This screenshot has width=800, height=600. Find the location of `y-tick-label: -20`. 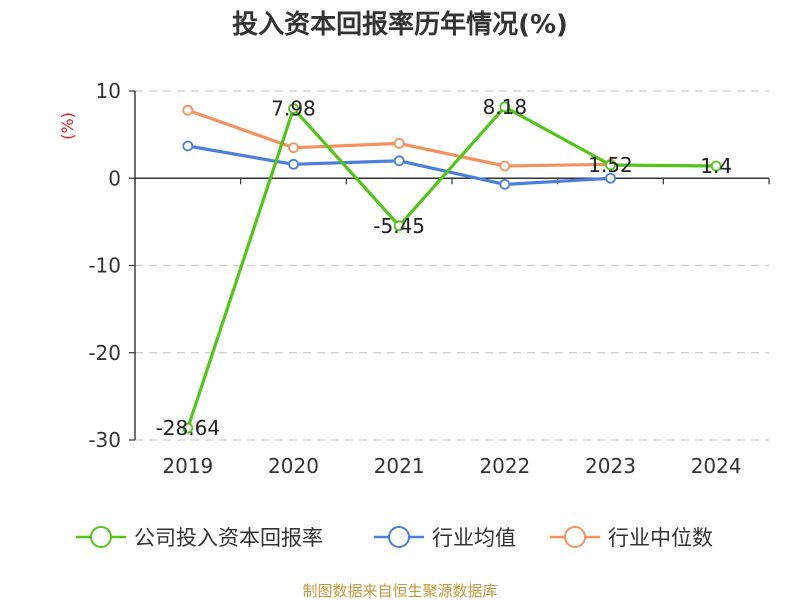

y-tick-label: -20 is located at coordinates (104, 353).